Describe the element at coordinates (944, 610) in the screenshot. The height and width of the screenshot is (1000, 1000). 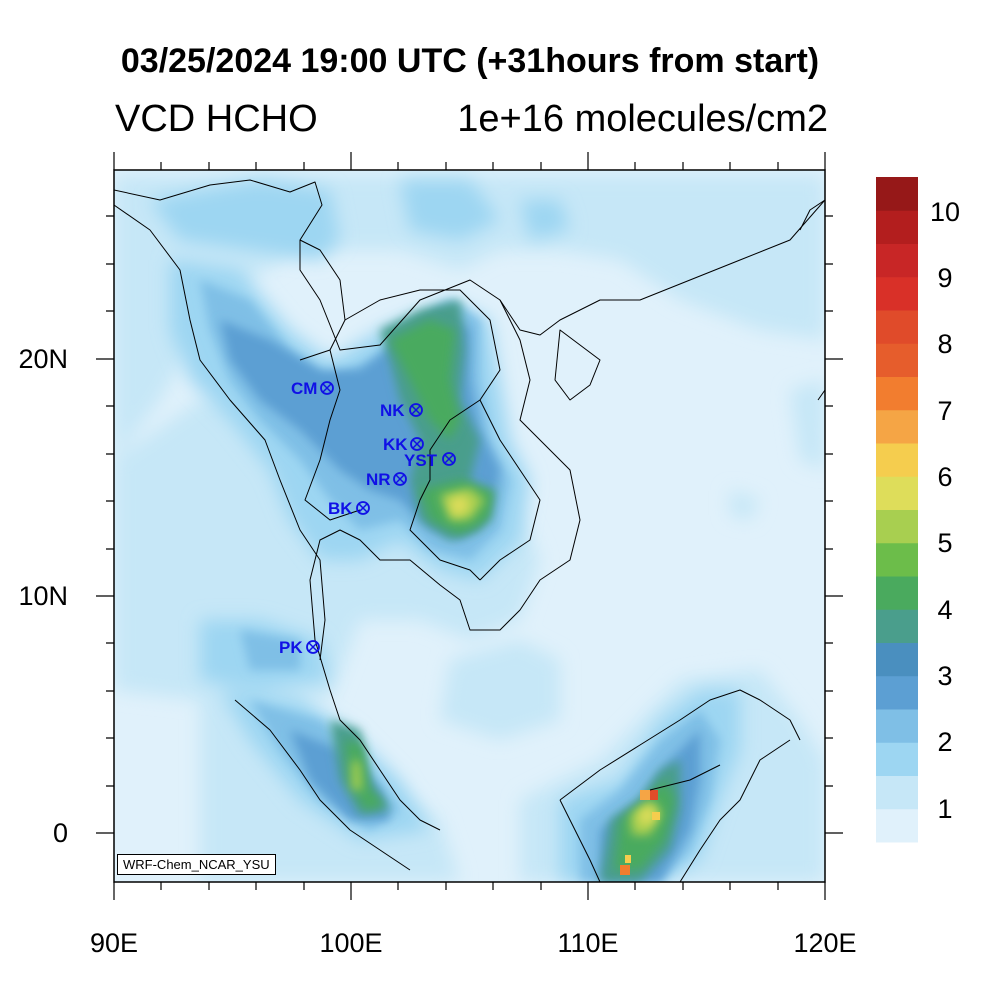
I see `cb-label-4: 4` at that location.